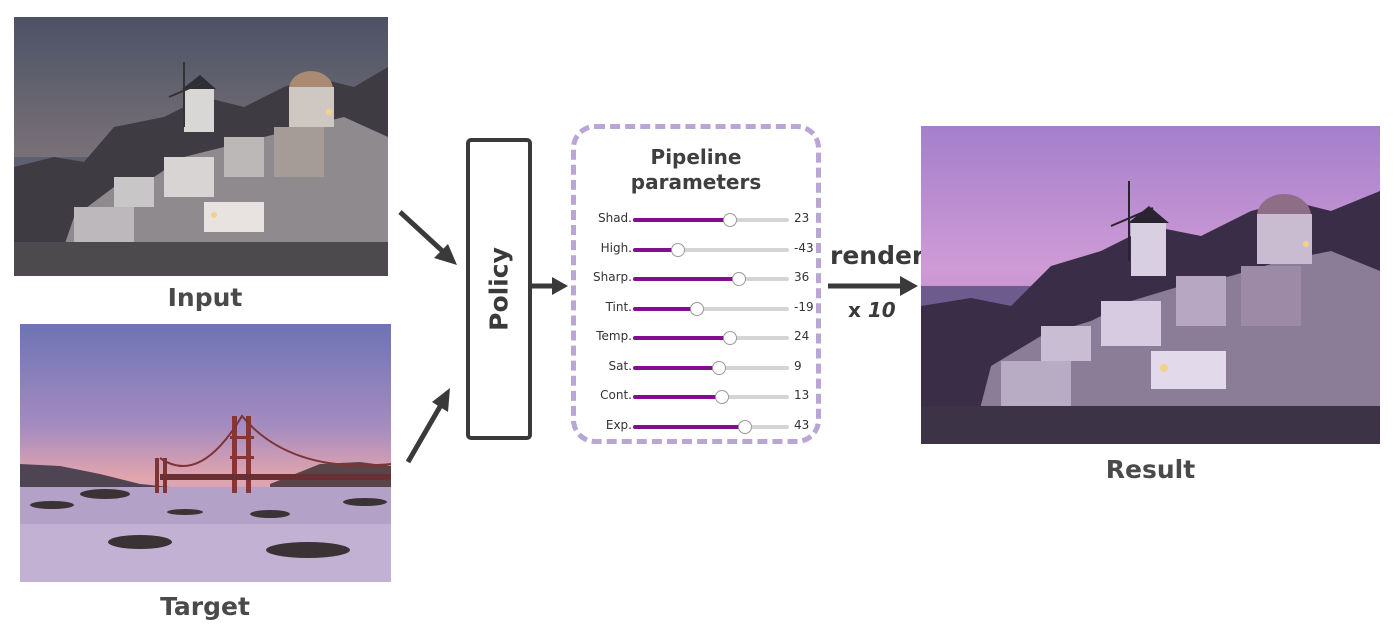 Image resolution: width=1398 pixels, height=631 pixels. I want to click on slider-label: Shad., so click(614, 218).